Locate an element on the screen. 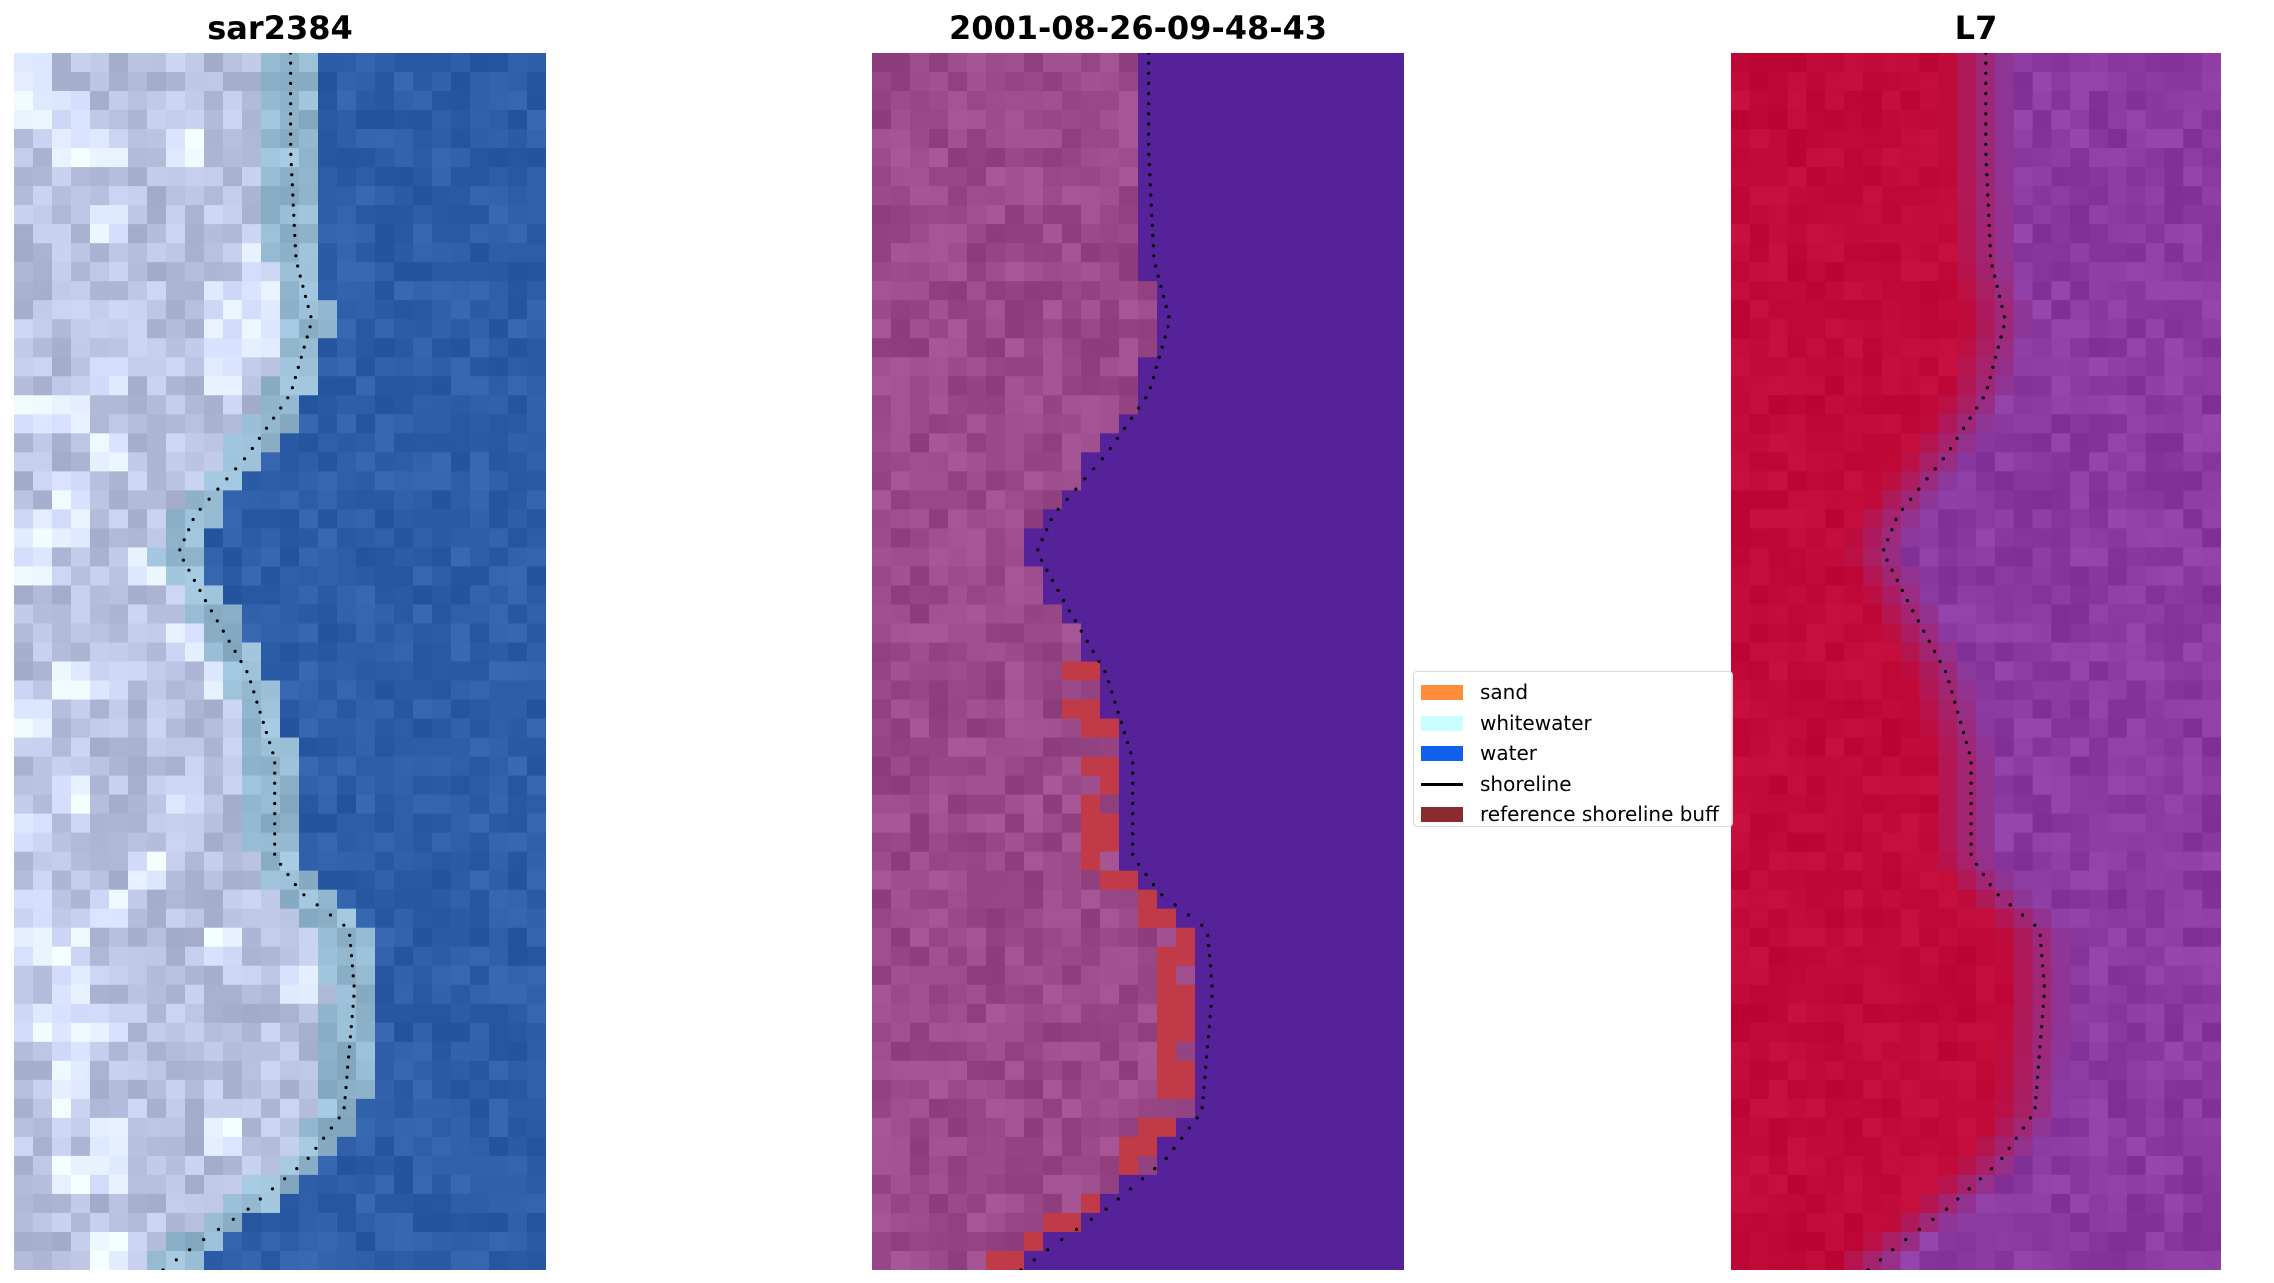 This screenshot has height=1283, width=2274. legend-item-reference-buffer: reference shoreline buff is located at coordinates (1573, 812).